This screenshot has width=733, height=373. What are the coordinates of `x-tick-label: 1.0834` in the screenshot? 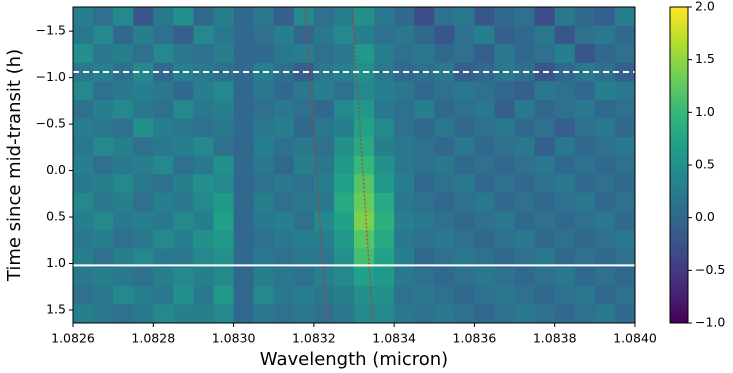 It's located at (394, 338).